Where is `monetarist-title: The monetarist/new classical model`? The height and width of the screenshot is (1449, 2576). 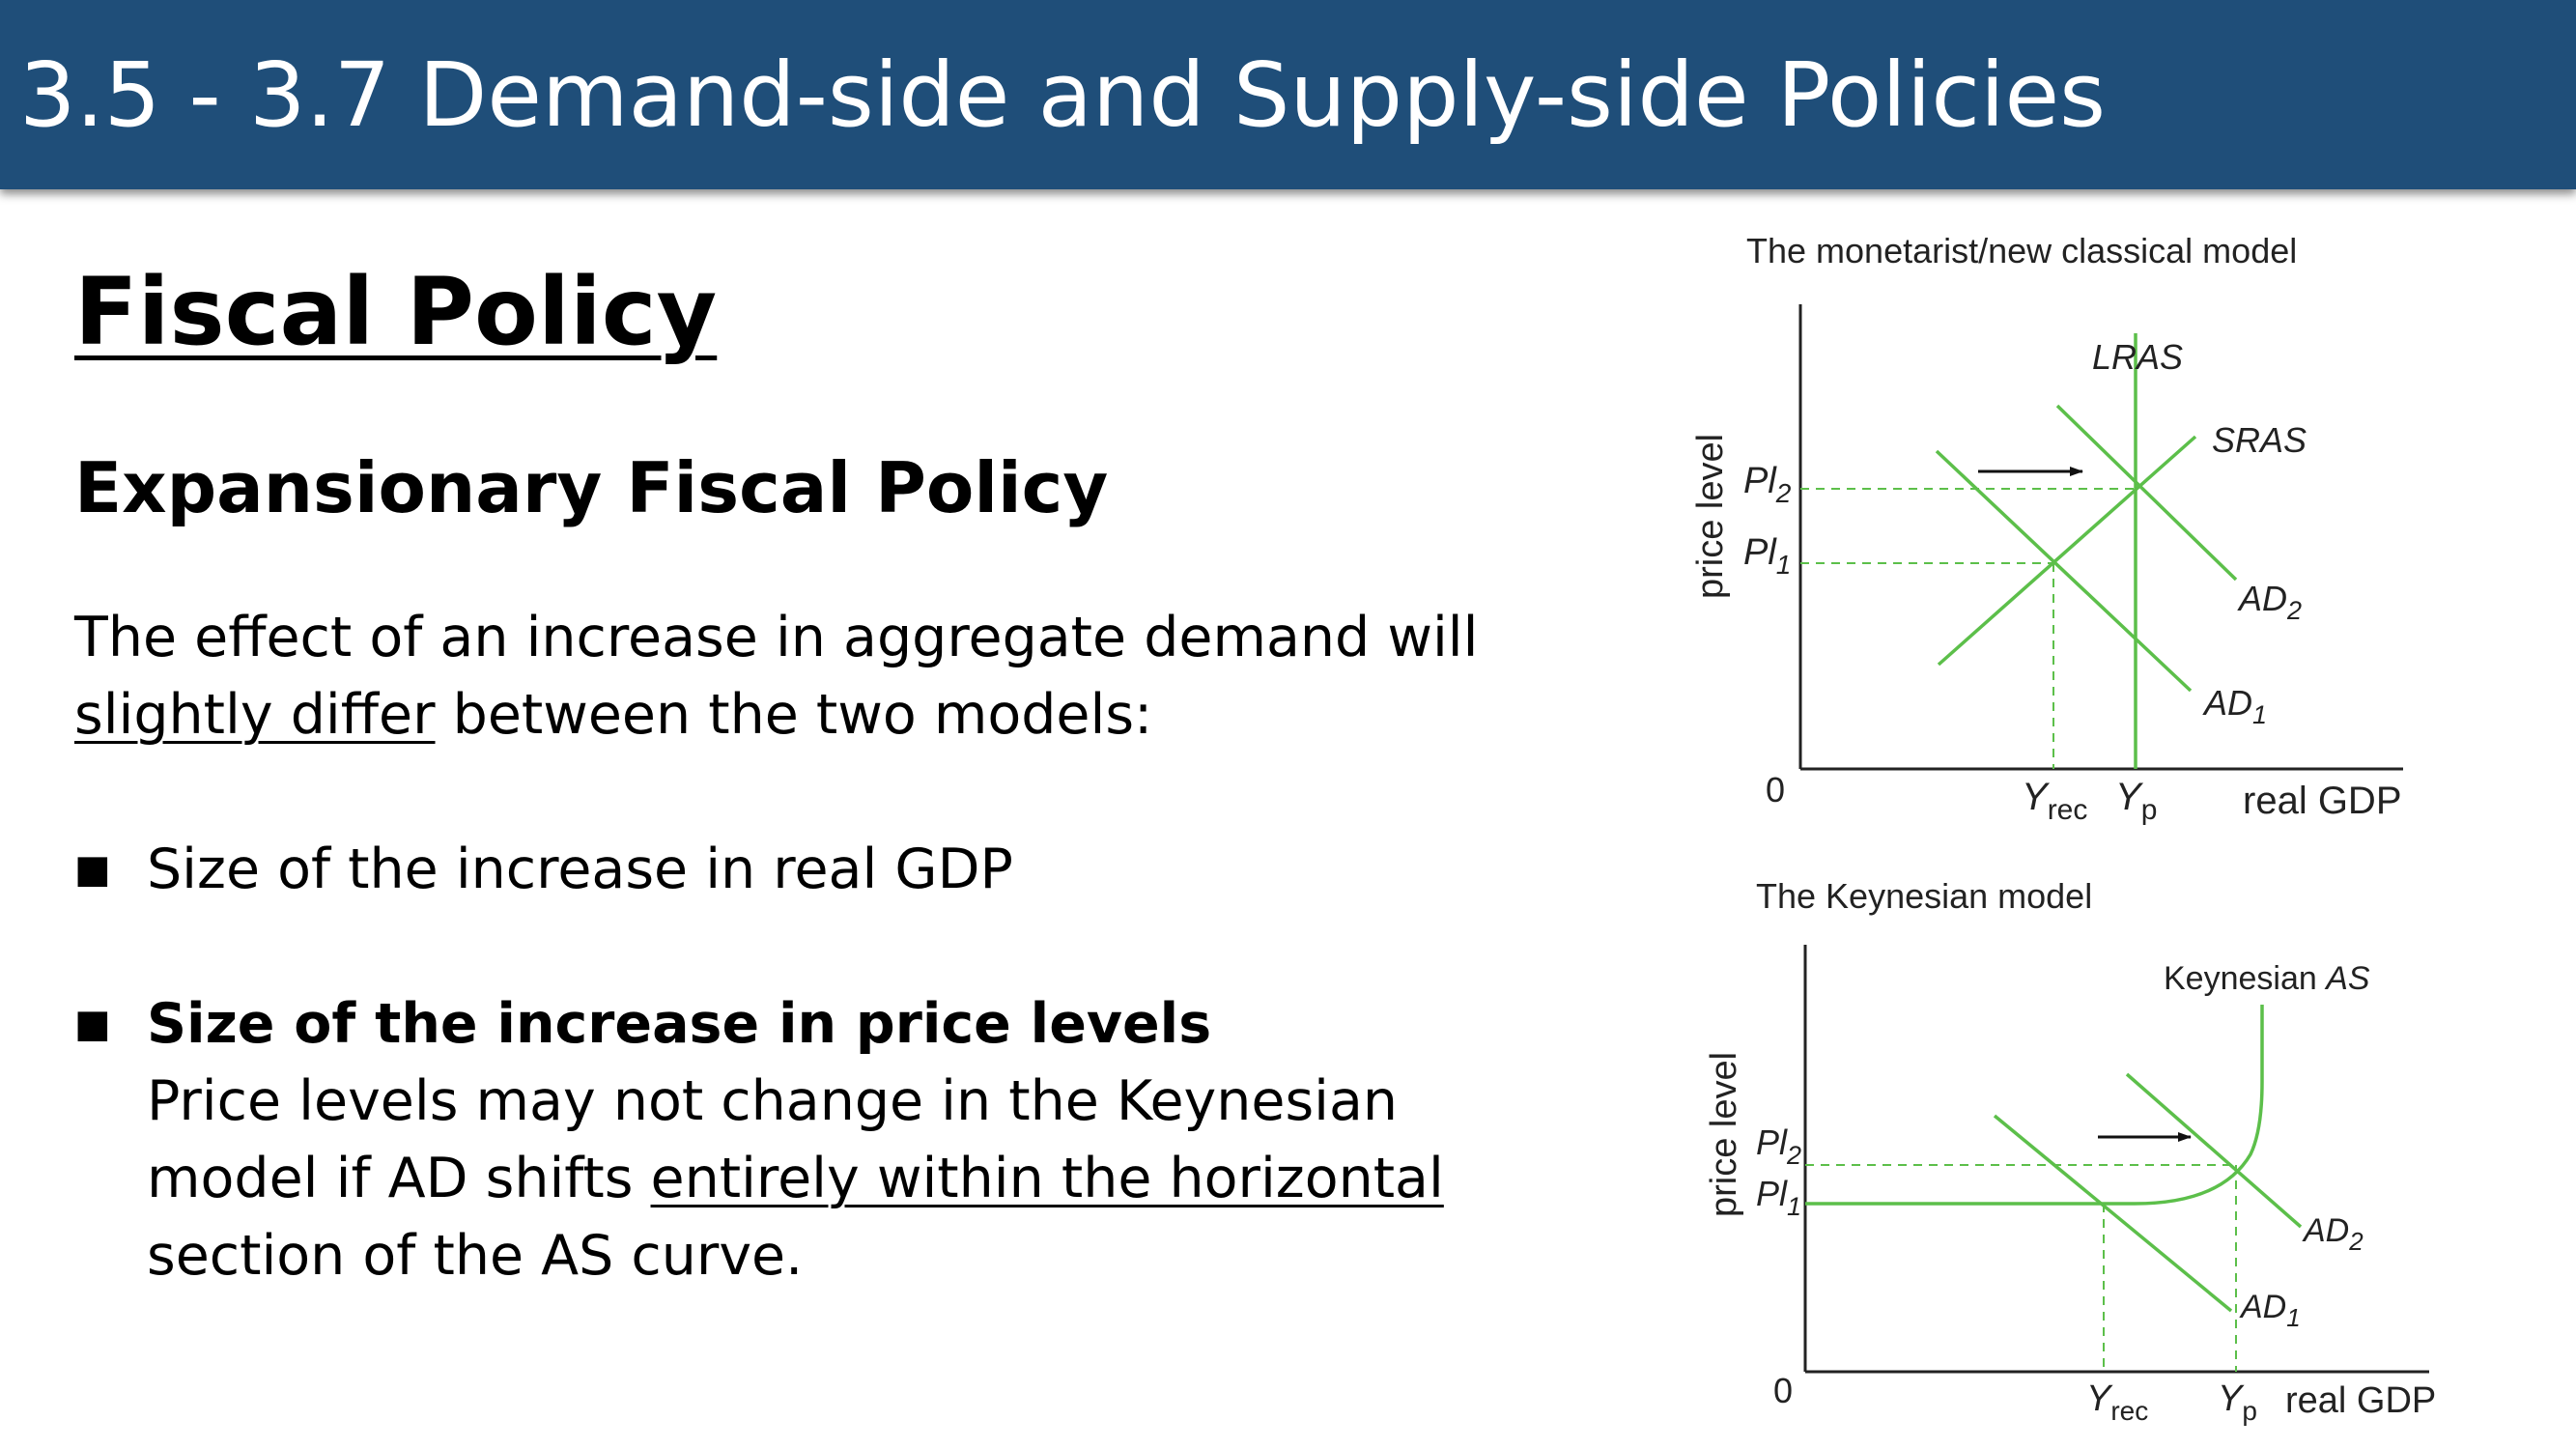 monetarist-title: The monetarist/new classical model is located at coordinates (2021, 250).